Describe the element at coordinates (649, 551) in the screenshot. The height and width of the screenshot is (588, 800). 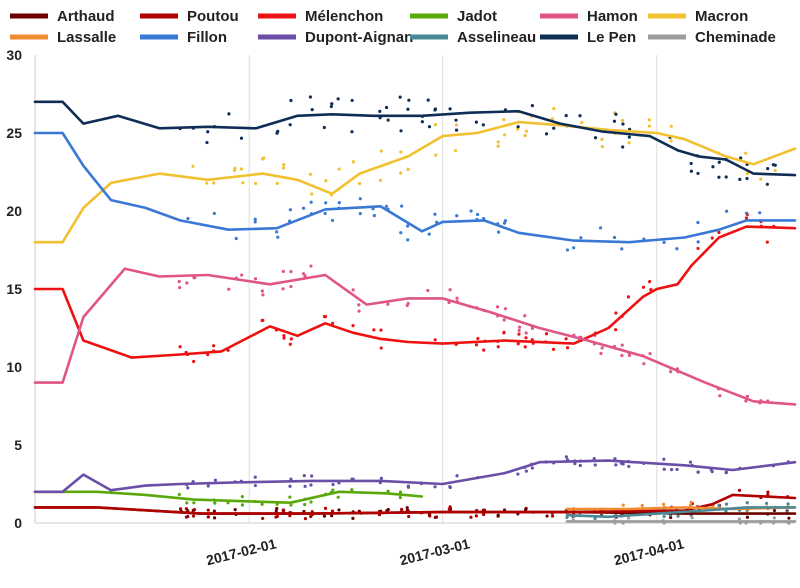
I see `x-tick-label: 2017-04-01` at that location.